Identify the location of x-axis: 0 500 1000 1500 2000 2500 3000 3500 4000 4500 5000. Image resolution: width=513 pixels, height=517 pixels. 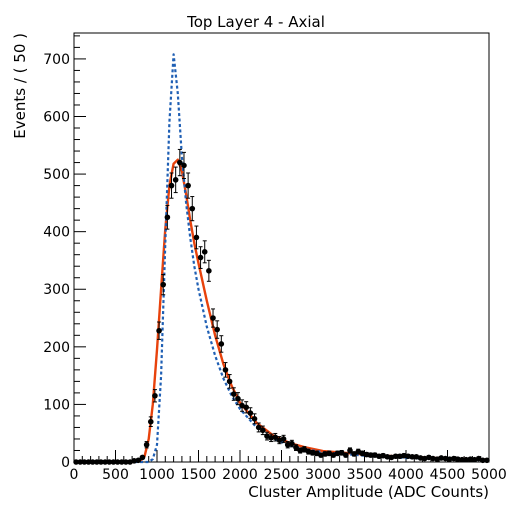
(288, 466).